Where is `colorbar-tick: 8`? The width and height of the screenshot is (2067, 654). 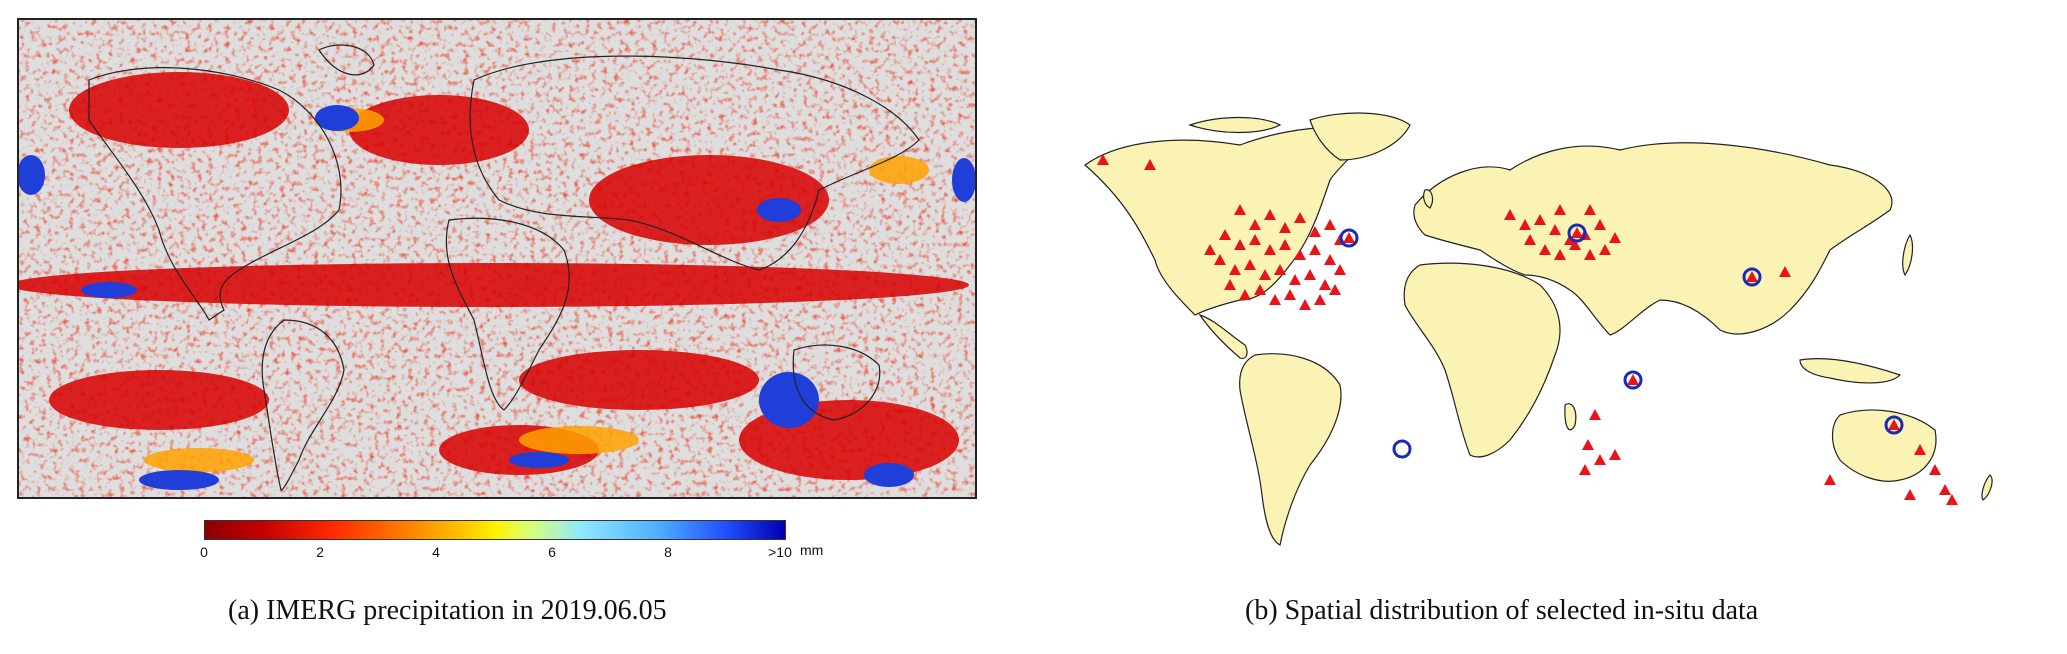 colorbar-tick: 8 is located at coordinates (668, 552).